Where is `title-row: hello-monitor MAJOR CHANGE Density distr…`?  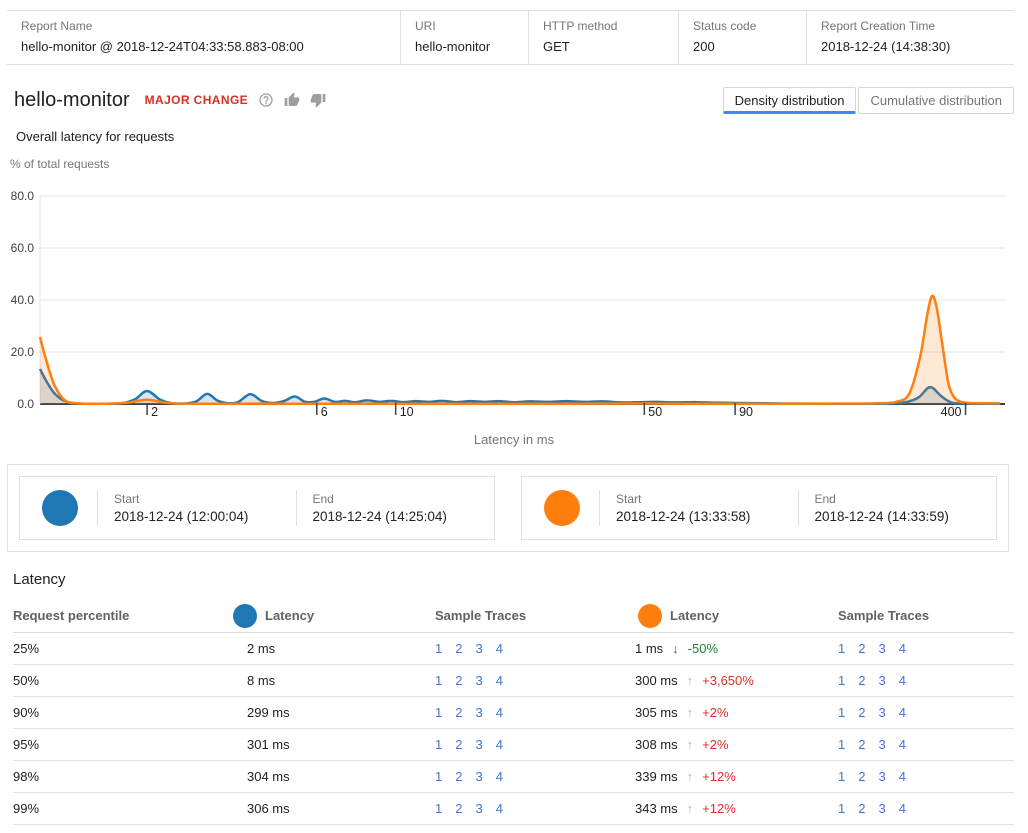
title-row: hello-monitor MAJOR CHANGE Density distr… is located at coordinates (514, 100).